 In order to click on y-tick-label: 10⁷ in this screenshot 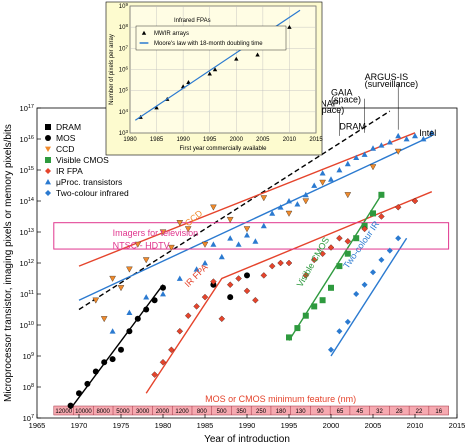, I will do `click(28, 418)`.